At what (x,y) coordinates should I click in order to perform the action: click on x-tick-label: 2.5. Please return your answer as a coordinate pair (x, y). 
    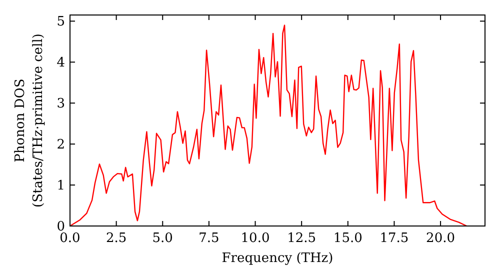
    Looking at the image, I should click on (116, 238).